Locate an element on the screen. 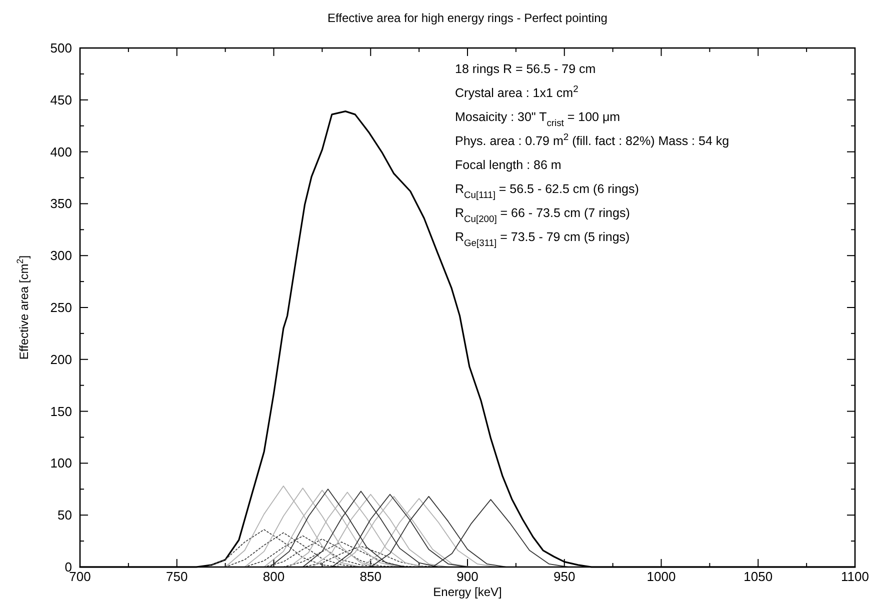 The height and width of the screenshot is (601, 874). annotation: Phys. area : 0.79 m$^{2}$ (fill. fact : 82%) Mass : 54 kg is located at coordinates (592, 140).